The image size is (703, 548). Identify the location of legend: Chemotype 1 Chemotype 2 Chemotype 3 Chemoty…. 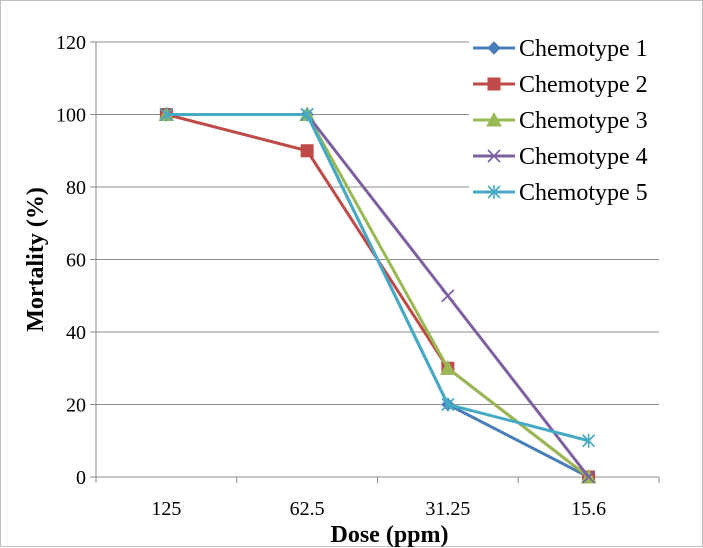
(579, 121).